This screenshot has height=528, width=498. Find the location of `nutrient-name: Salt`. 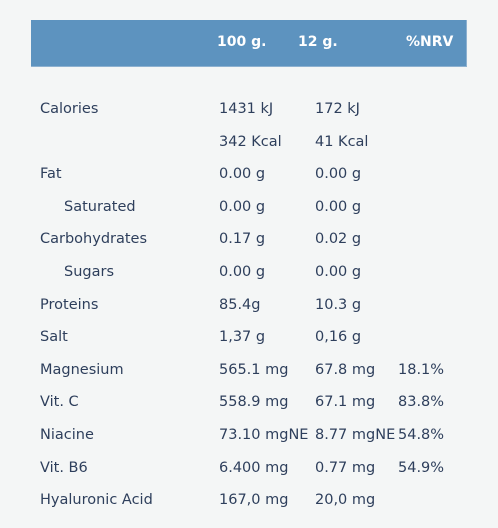

nutrient-name: Salt is located at coordinates (54, 337).